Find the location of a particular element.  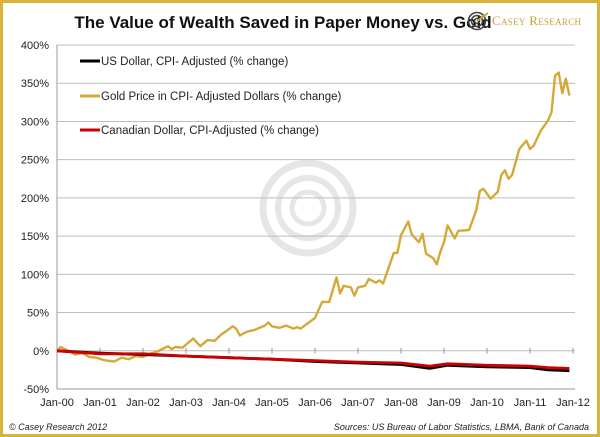

x-tick-label: Jan-07 is located at coordinates (358, 403).